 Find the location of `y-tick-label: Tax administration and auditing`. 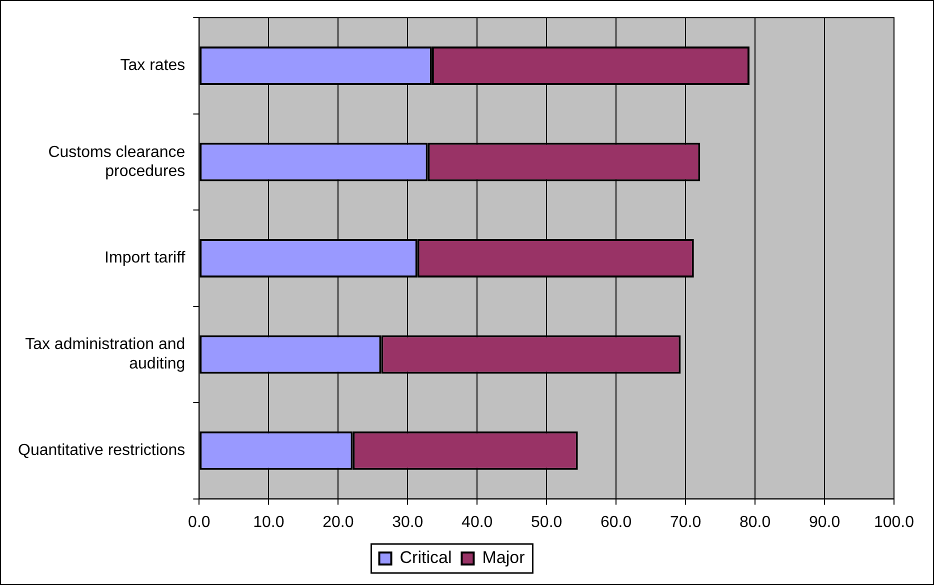

y-tick-label: Tax administration and auditing is located at coordinates (105, 354).